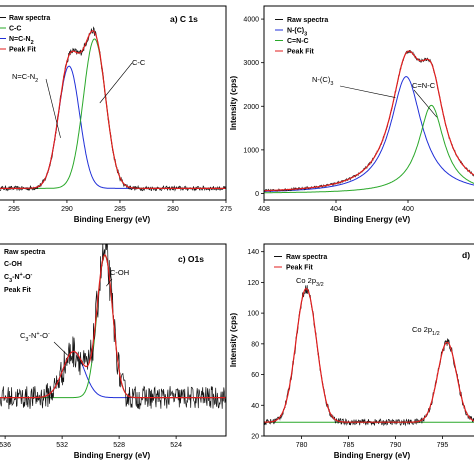  What do you see at coordinates (119, 445) in the screenshot?
I see `x-tick-label: 528` at bounding box center [119, 445].